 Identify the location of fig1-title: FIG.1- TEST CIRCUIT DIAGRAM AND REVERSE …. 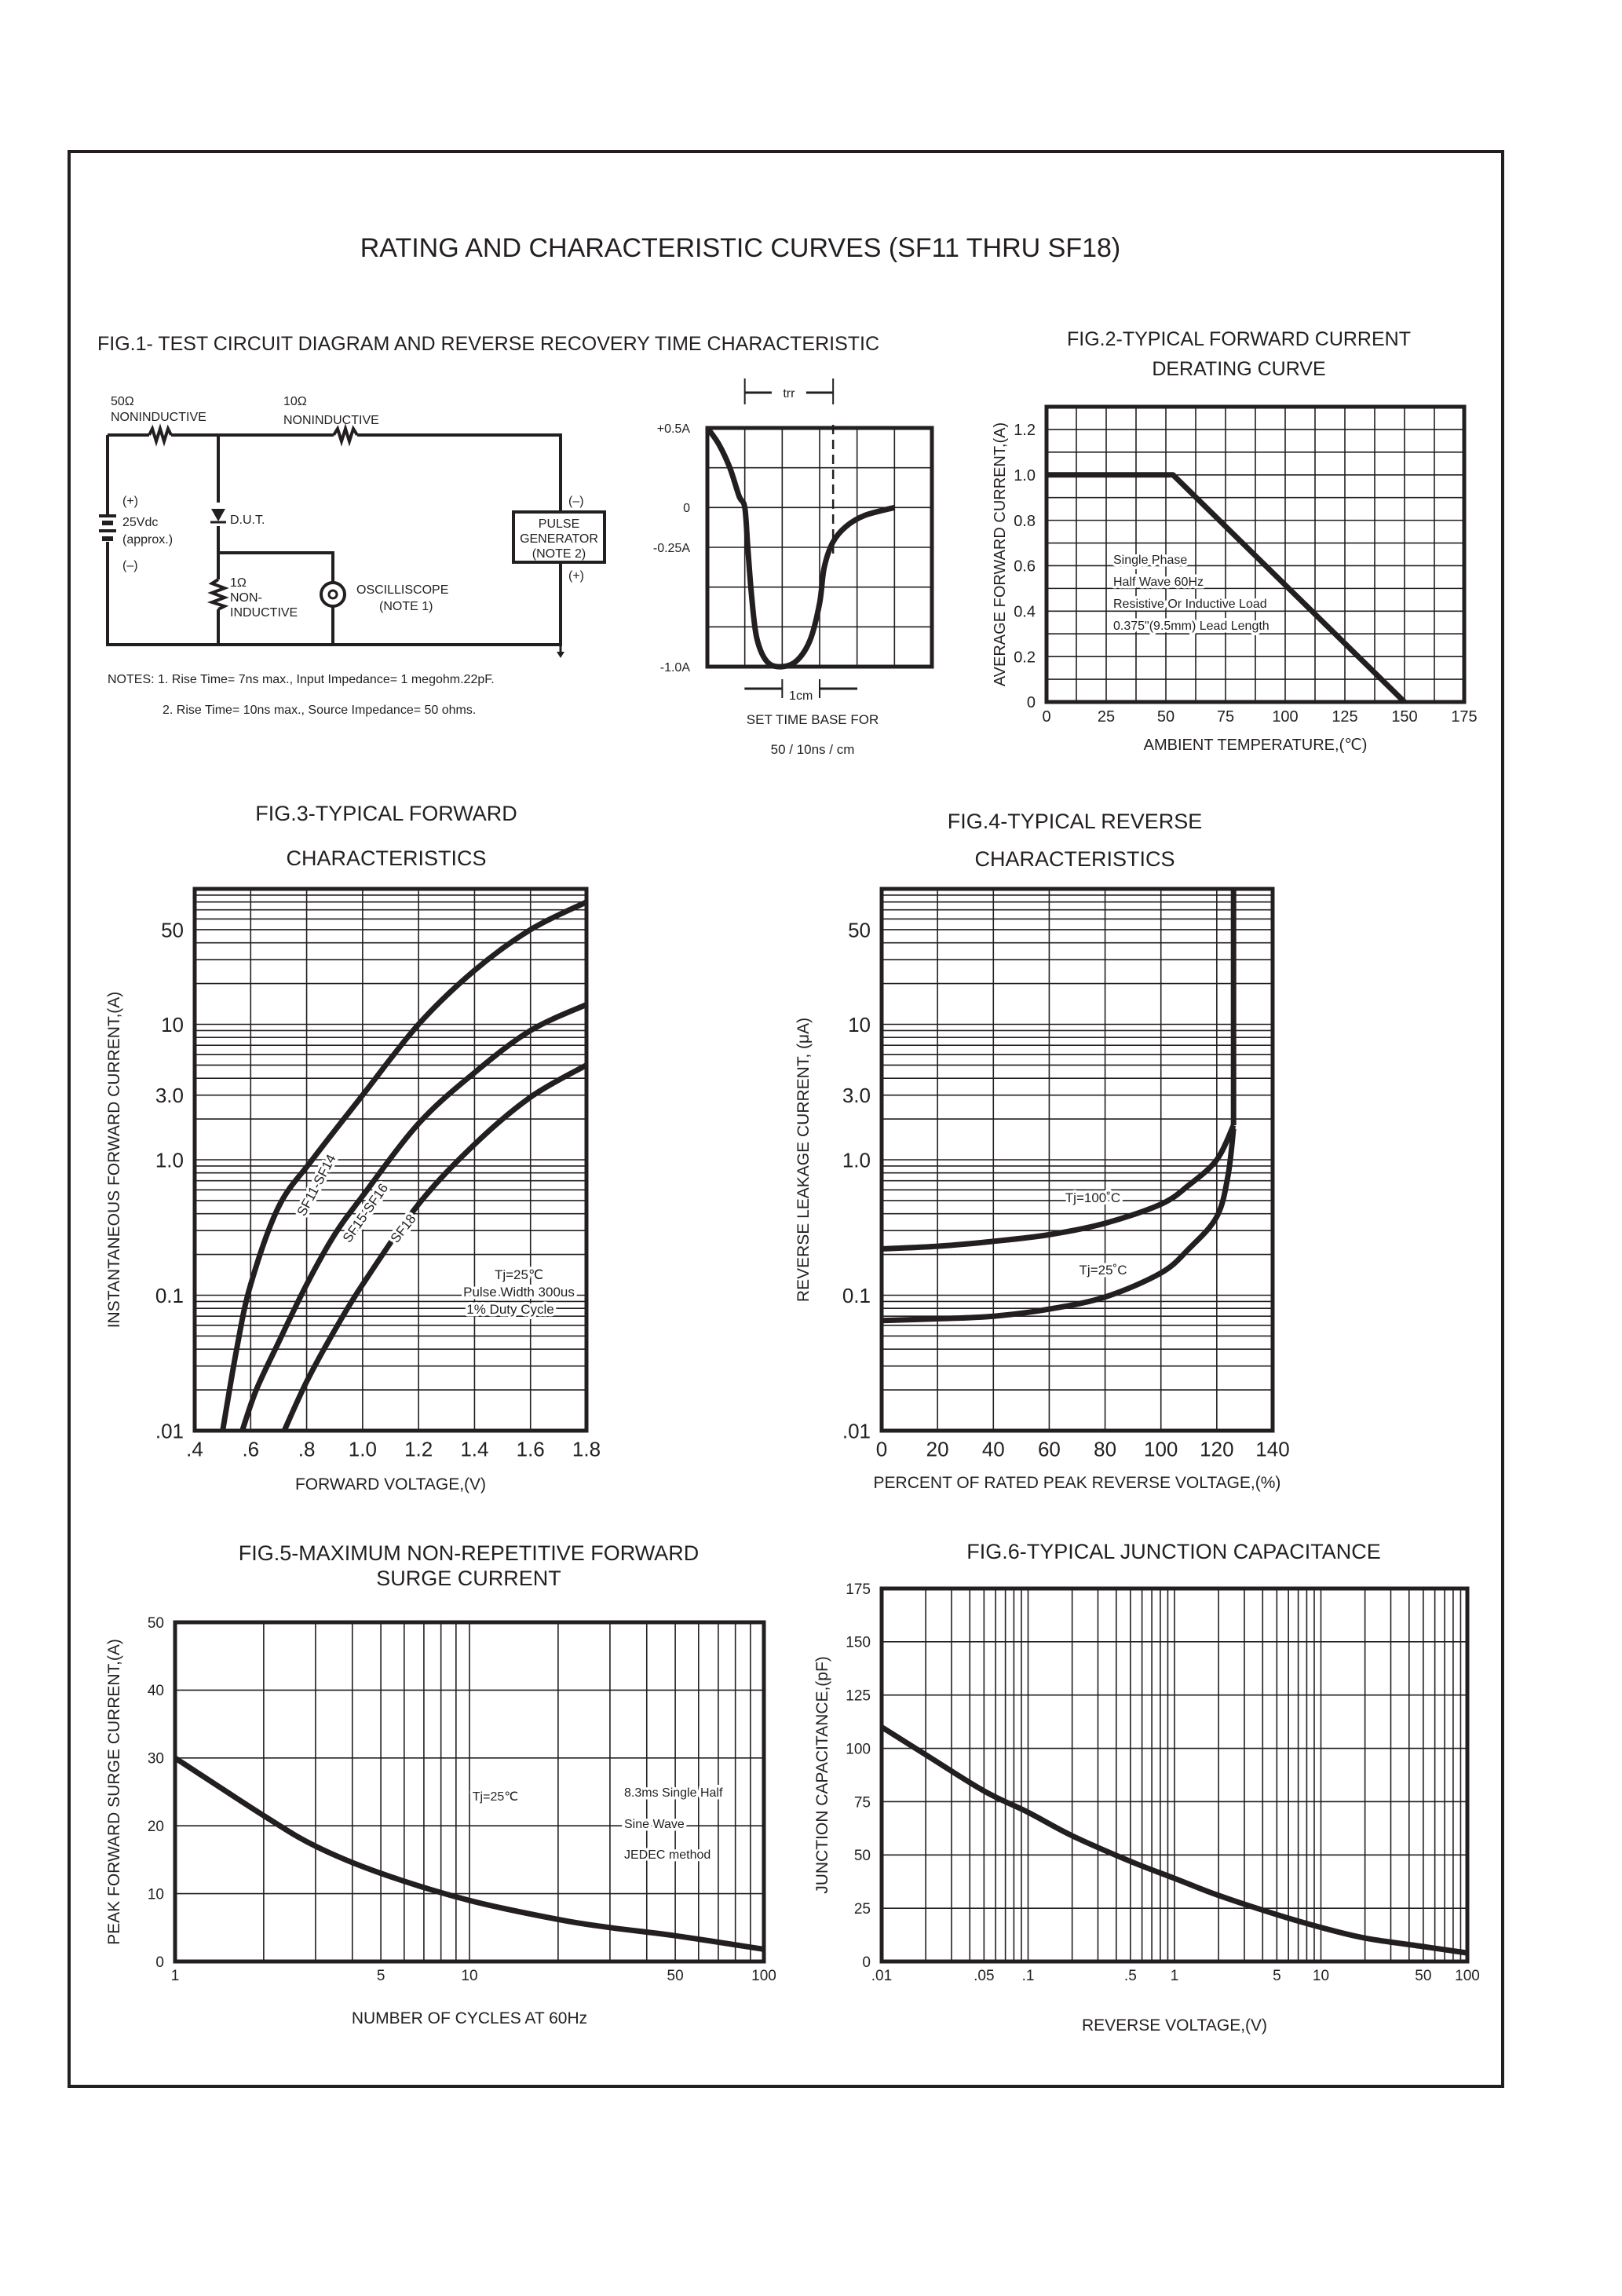
(488, 344).